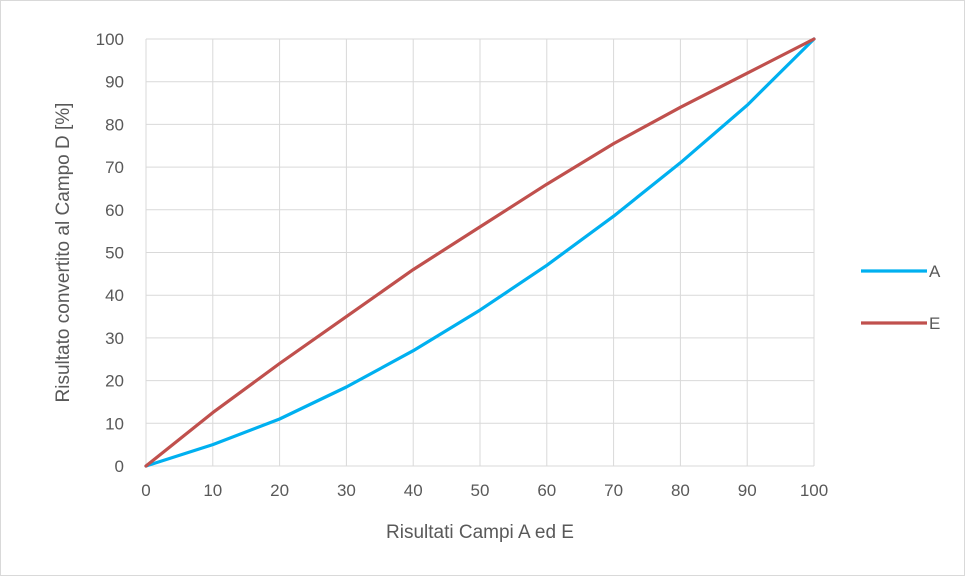 The width and height of the screenshot is (965, 576). I want to click on y-tick-label: 0, so click(119, 466).